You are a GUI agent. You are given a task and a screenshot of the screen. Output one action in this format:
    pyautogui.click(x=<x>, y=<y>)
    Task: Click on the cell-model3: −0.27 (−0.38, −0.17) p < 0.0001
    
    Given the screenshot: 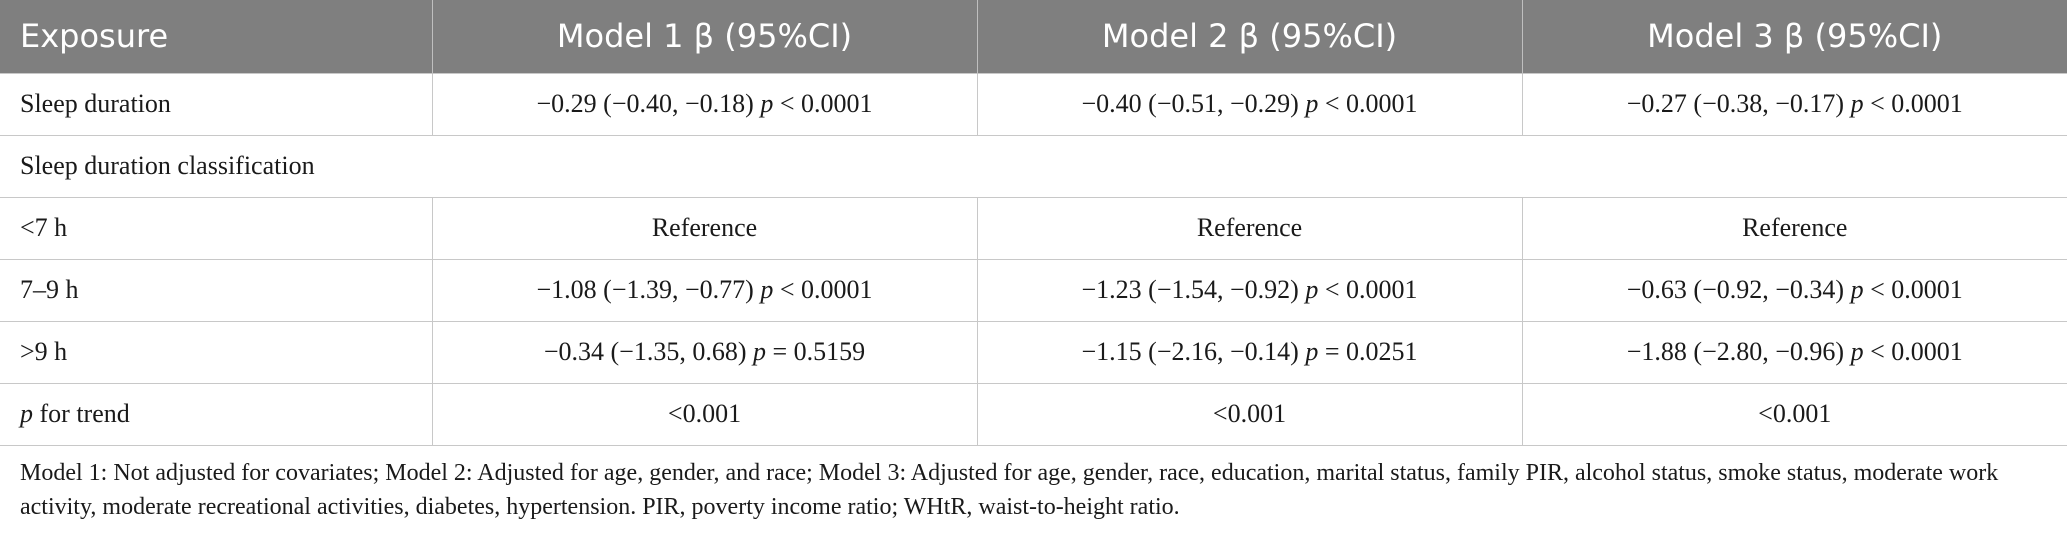 What is the action you would take?
    pyautogui.click(x=1794, y=104)
    